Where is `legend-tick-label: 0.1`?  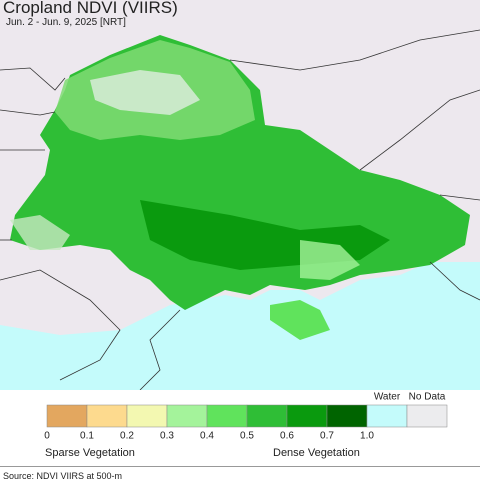 legend-tick-label: 0.1 is located at coordinates (87, 436).